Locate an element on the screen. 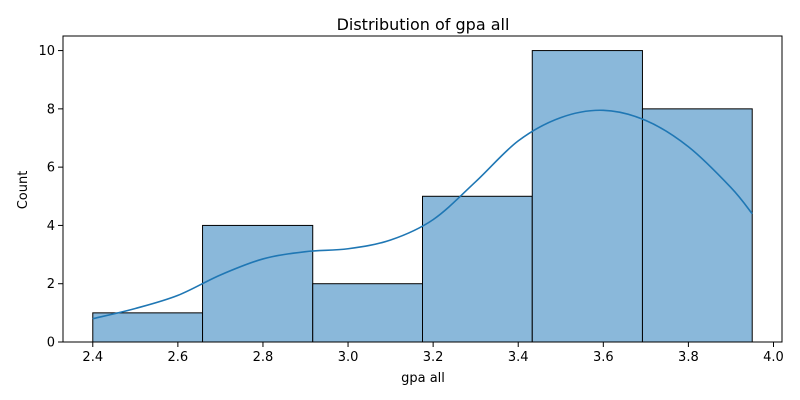 The image size is (800, 400). y-tick-label: 8 is located at coordinates (51, 109).